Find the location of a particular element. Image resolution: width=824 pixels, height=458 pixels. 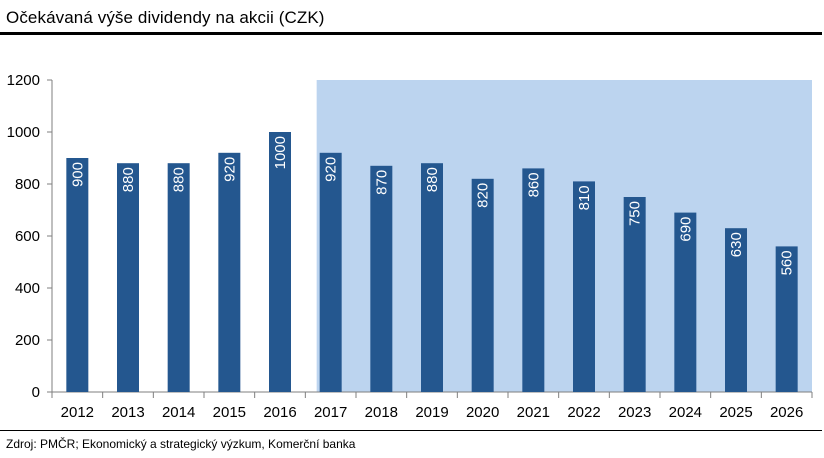

bar-2023 is located at coordinates (634, 294).